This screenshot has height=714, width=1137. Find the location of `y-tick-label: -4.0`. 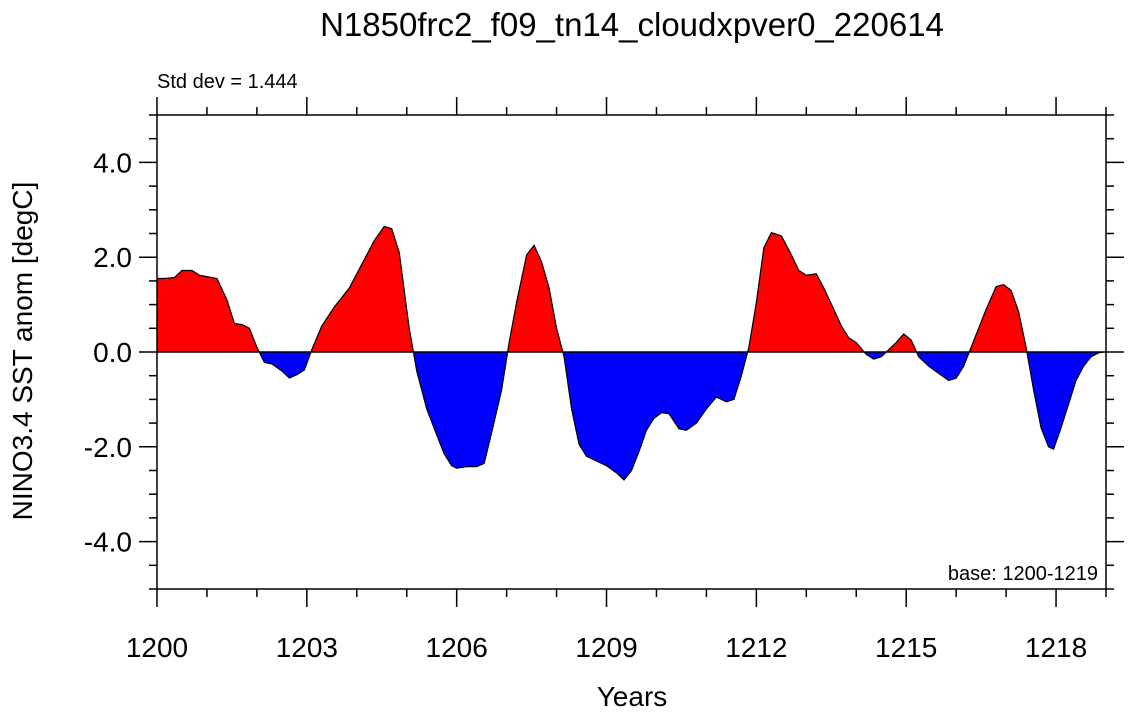

y-tick-label: -4.0 is located at coordinates (108, 542).